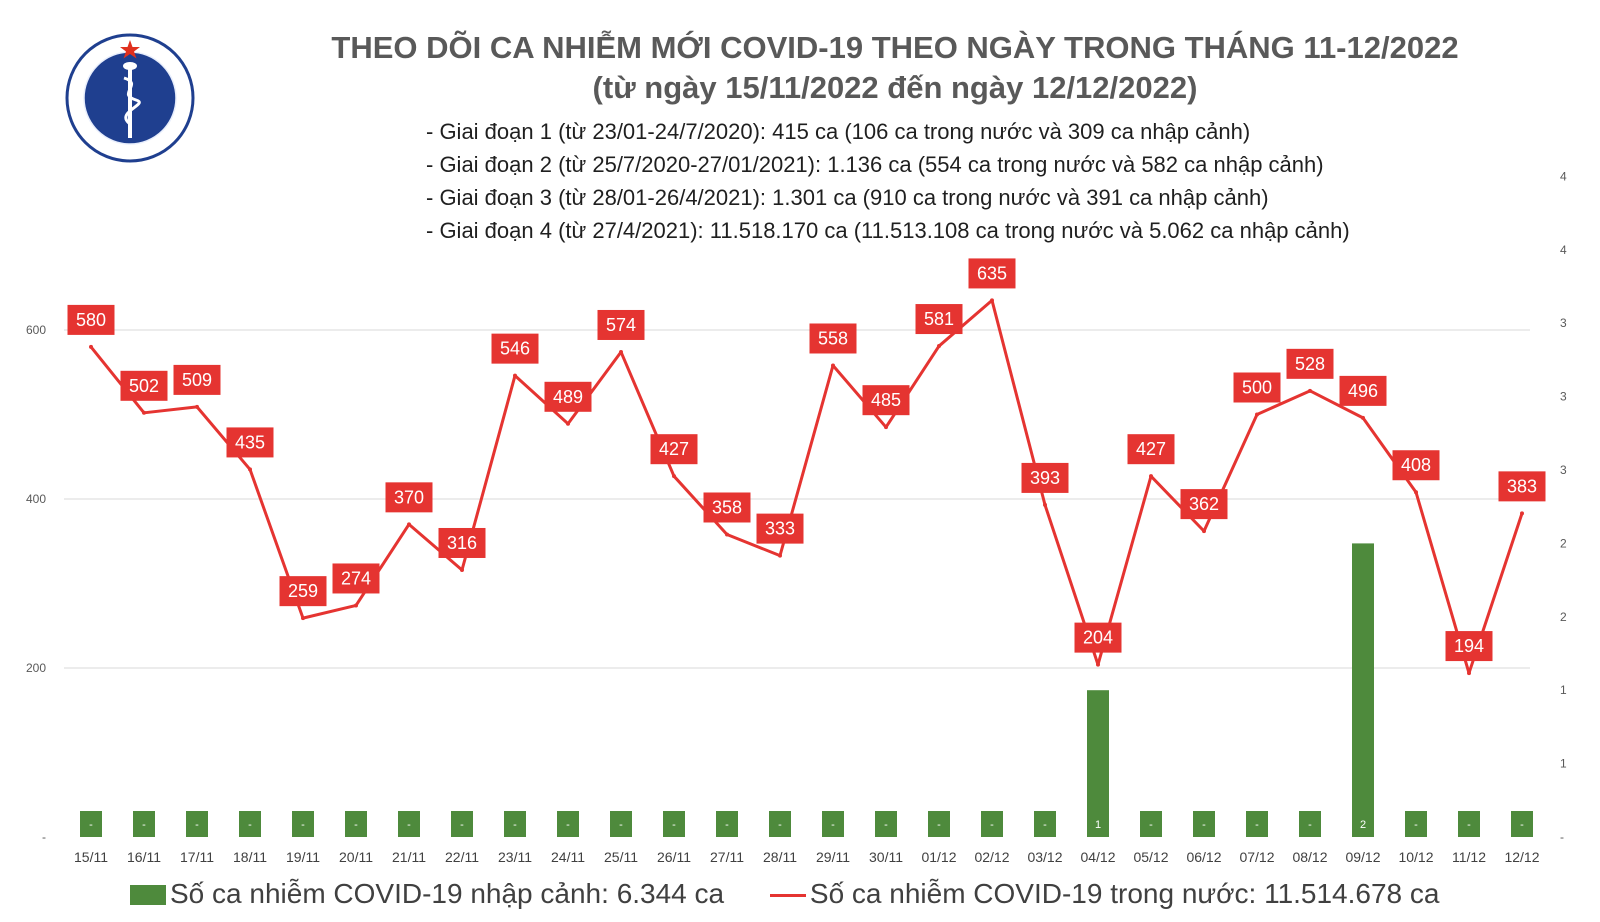 The image size is (1600, 922). I want to click on data-label: 370, so click(409, 497).